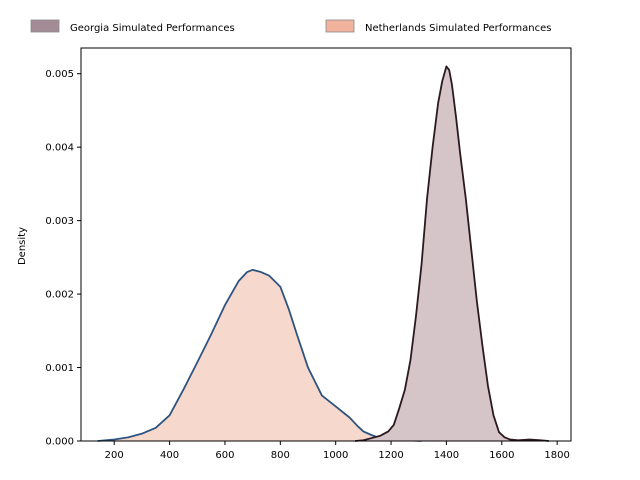  I want to click on y-tick-label: 0.000, so click(59, 442).